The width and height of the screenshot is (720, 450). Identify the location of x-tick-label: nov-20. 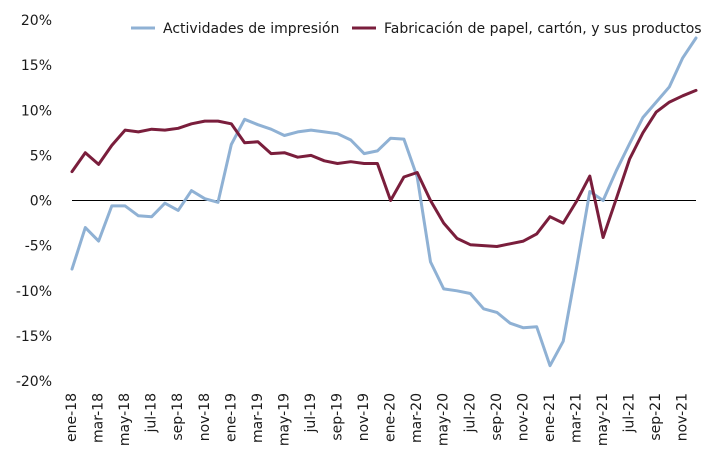
(523, 417).